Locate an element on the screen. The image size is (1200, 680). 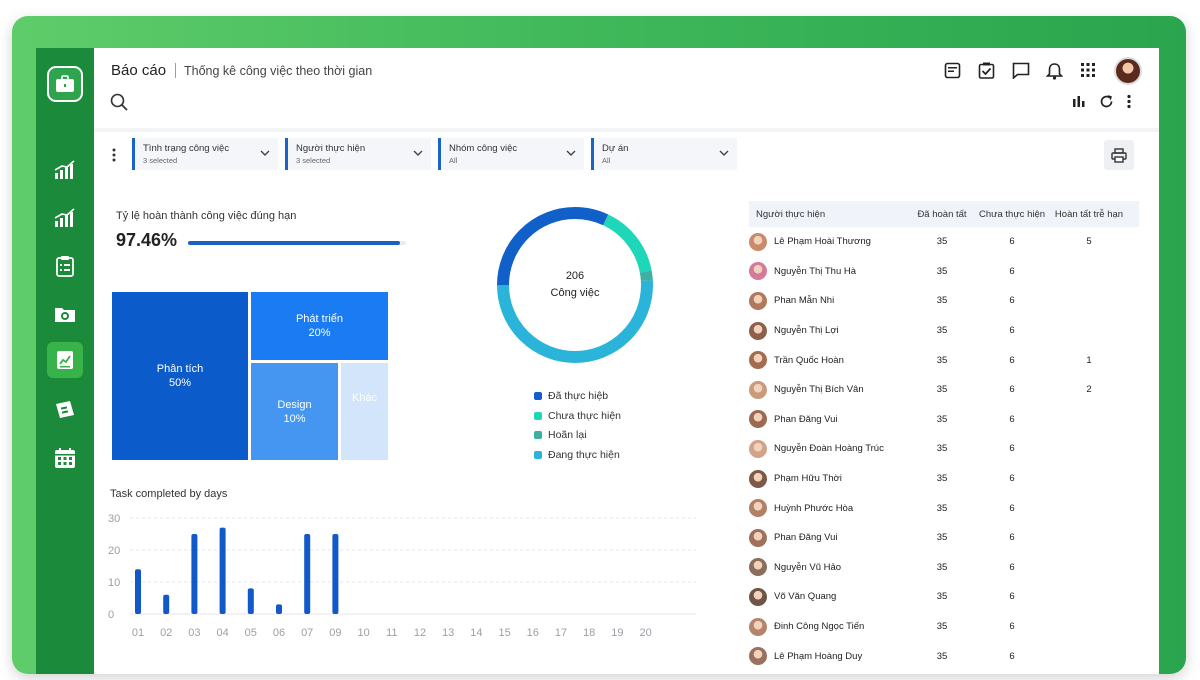
table-row: Trần Quốc Hoàn 35 6 1 is located at coordinates (944, 360).